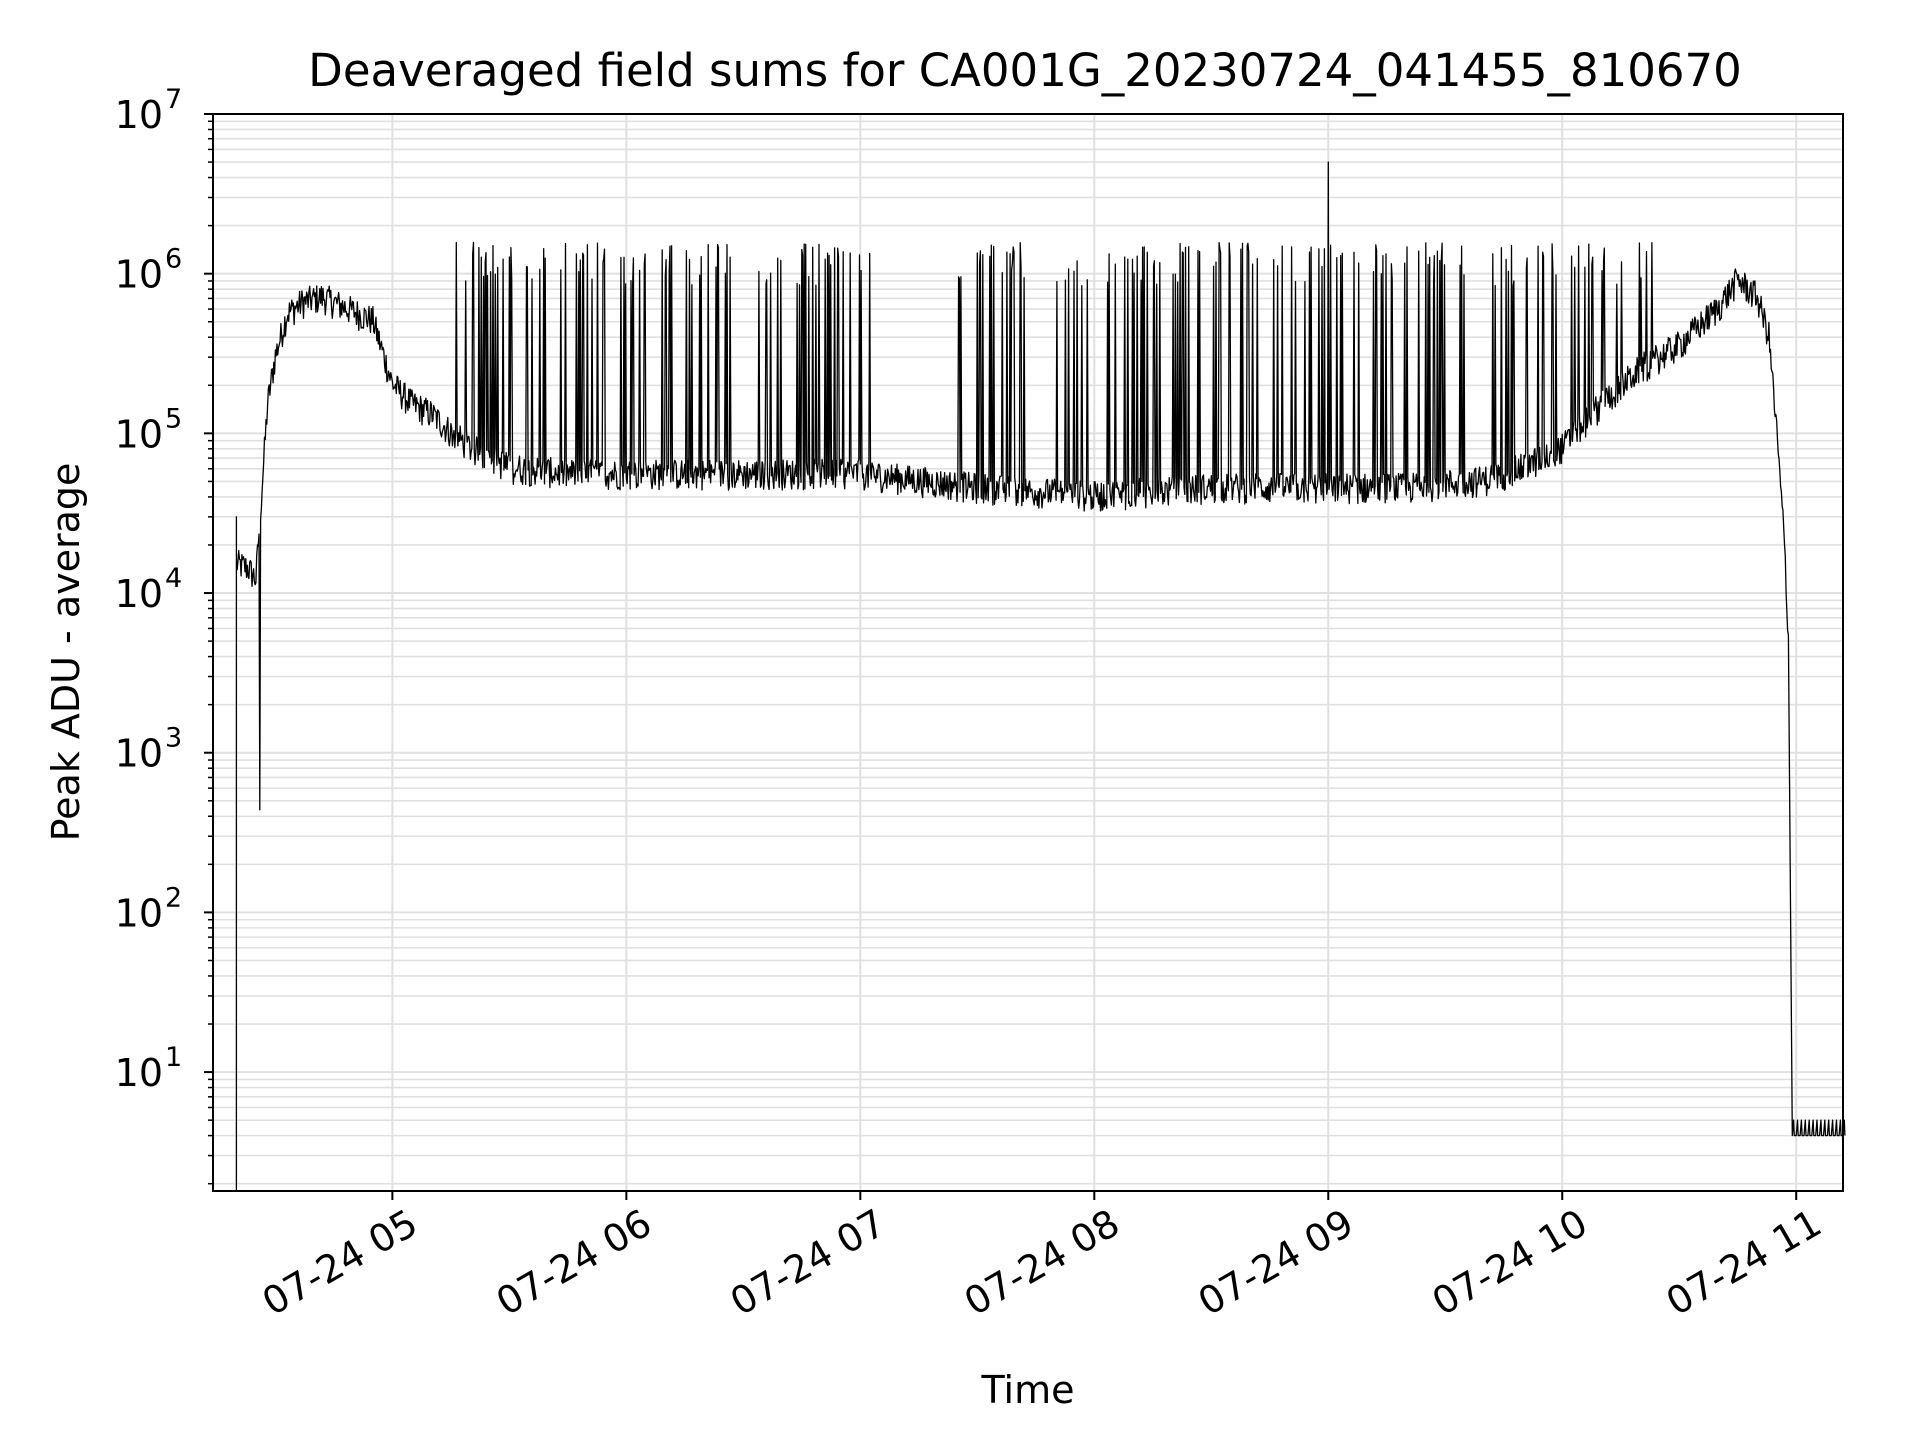 This screenshot has width=1920, height=1440. Describe the element at coordinates (173, 259) in the screenshot. I see `y-tick-exponent: 6` at that location.